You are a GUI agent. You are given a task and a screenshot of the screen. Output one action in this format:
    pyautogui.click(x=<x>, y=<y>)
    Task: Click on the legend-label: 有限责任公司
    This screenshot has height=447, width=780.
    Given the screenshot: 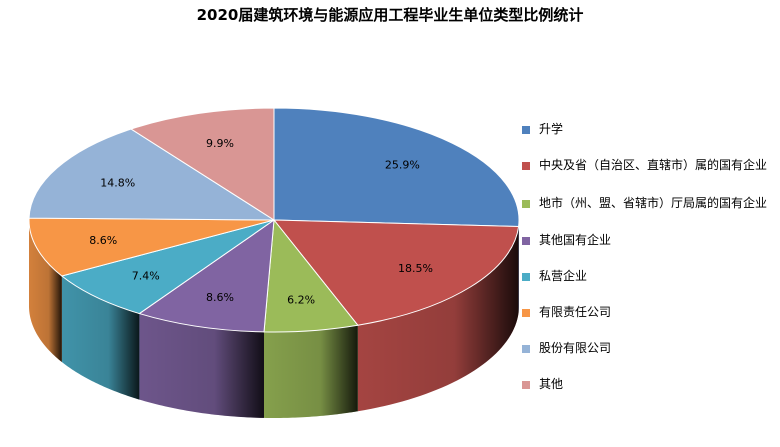 What is the action you would take?
    pyautogui.click(x=575, y=312)
    